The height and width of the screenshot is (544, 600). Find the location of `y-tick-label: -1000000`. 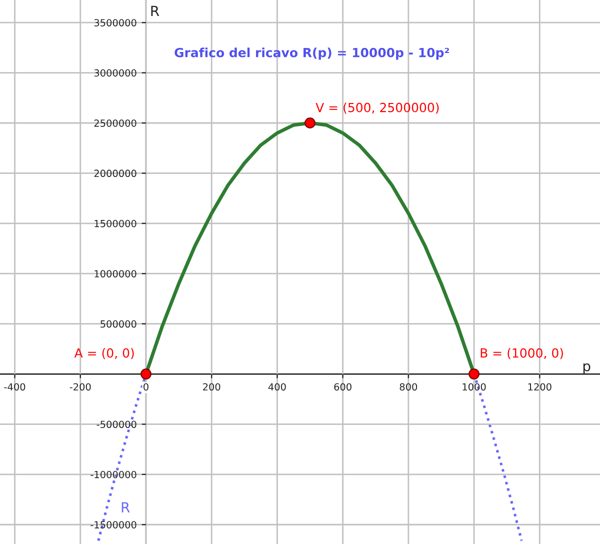

y-tick-label: -1000000 is located at coordinates (113, 474).